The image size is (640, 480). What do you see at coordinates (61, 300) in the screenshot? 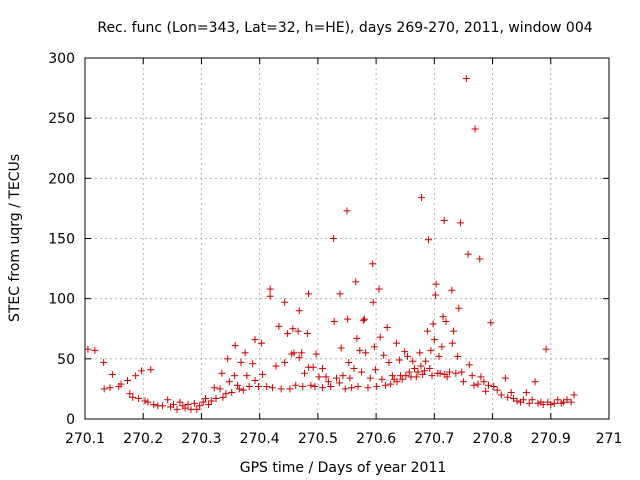
I see `y-tick-label: 100` at bounding box center [61, 300].